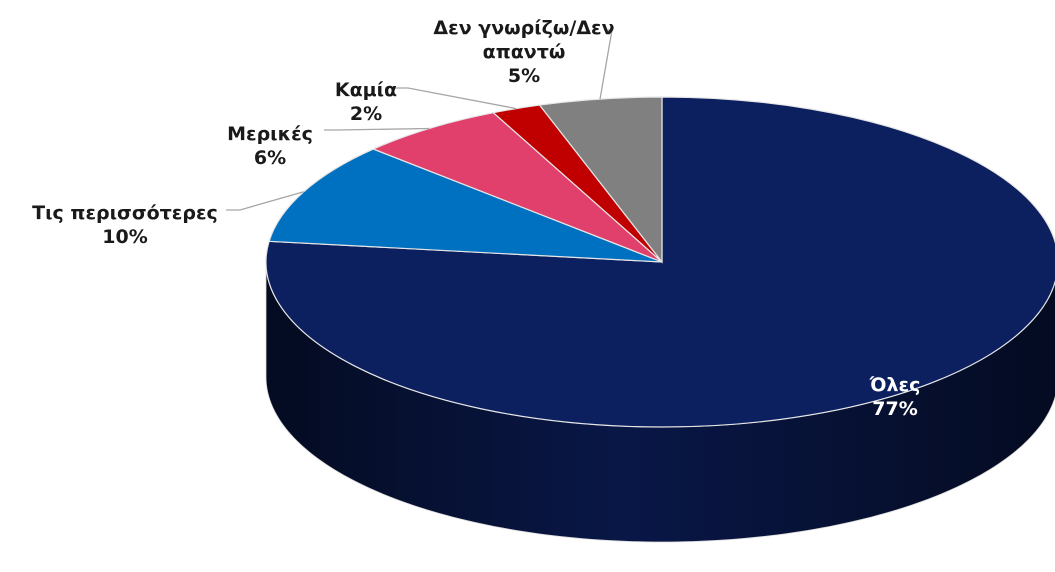 The width and height of the screenshot is (1055, 572). I want to click on value-label: 5%, so click(524, 76).